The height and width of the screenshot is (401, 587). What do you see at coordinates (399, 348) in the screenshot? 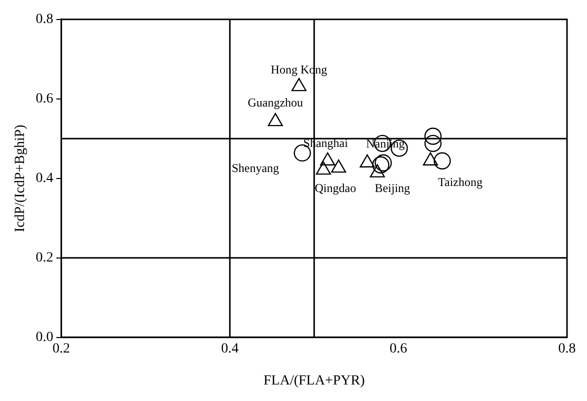
I see `x-tick-label: 0.6` at bounding box center [399, 348].